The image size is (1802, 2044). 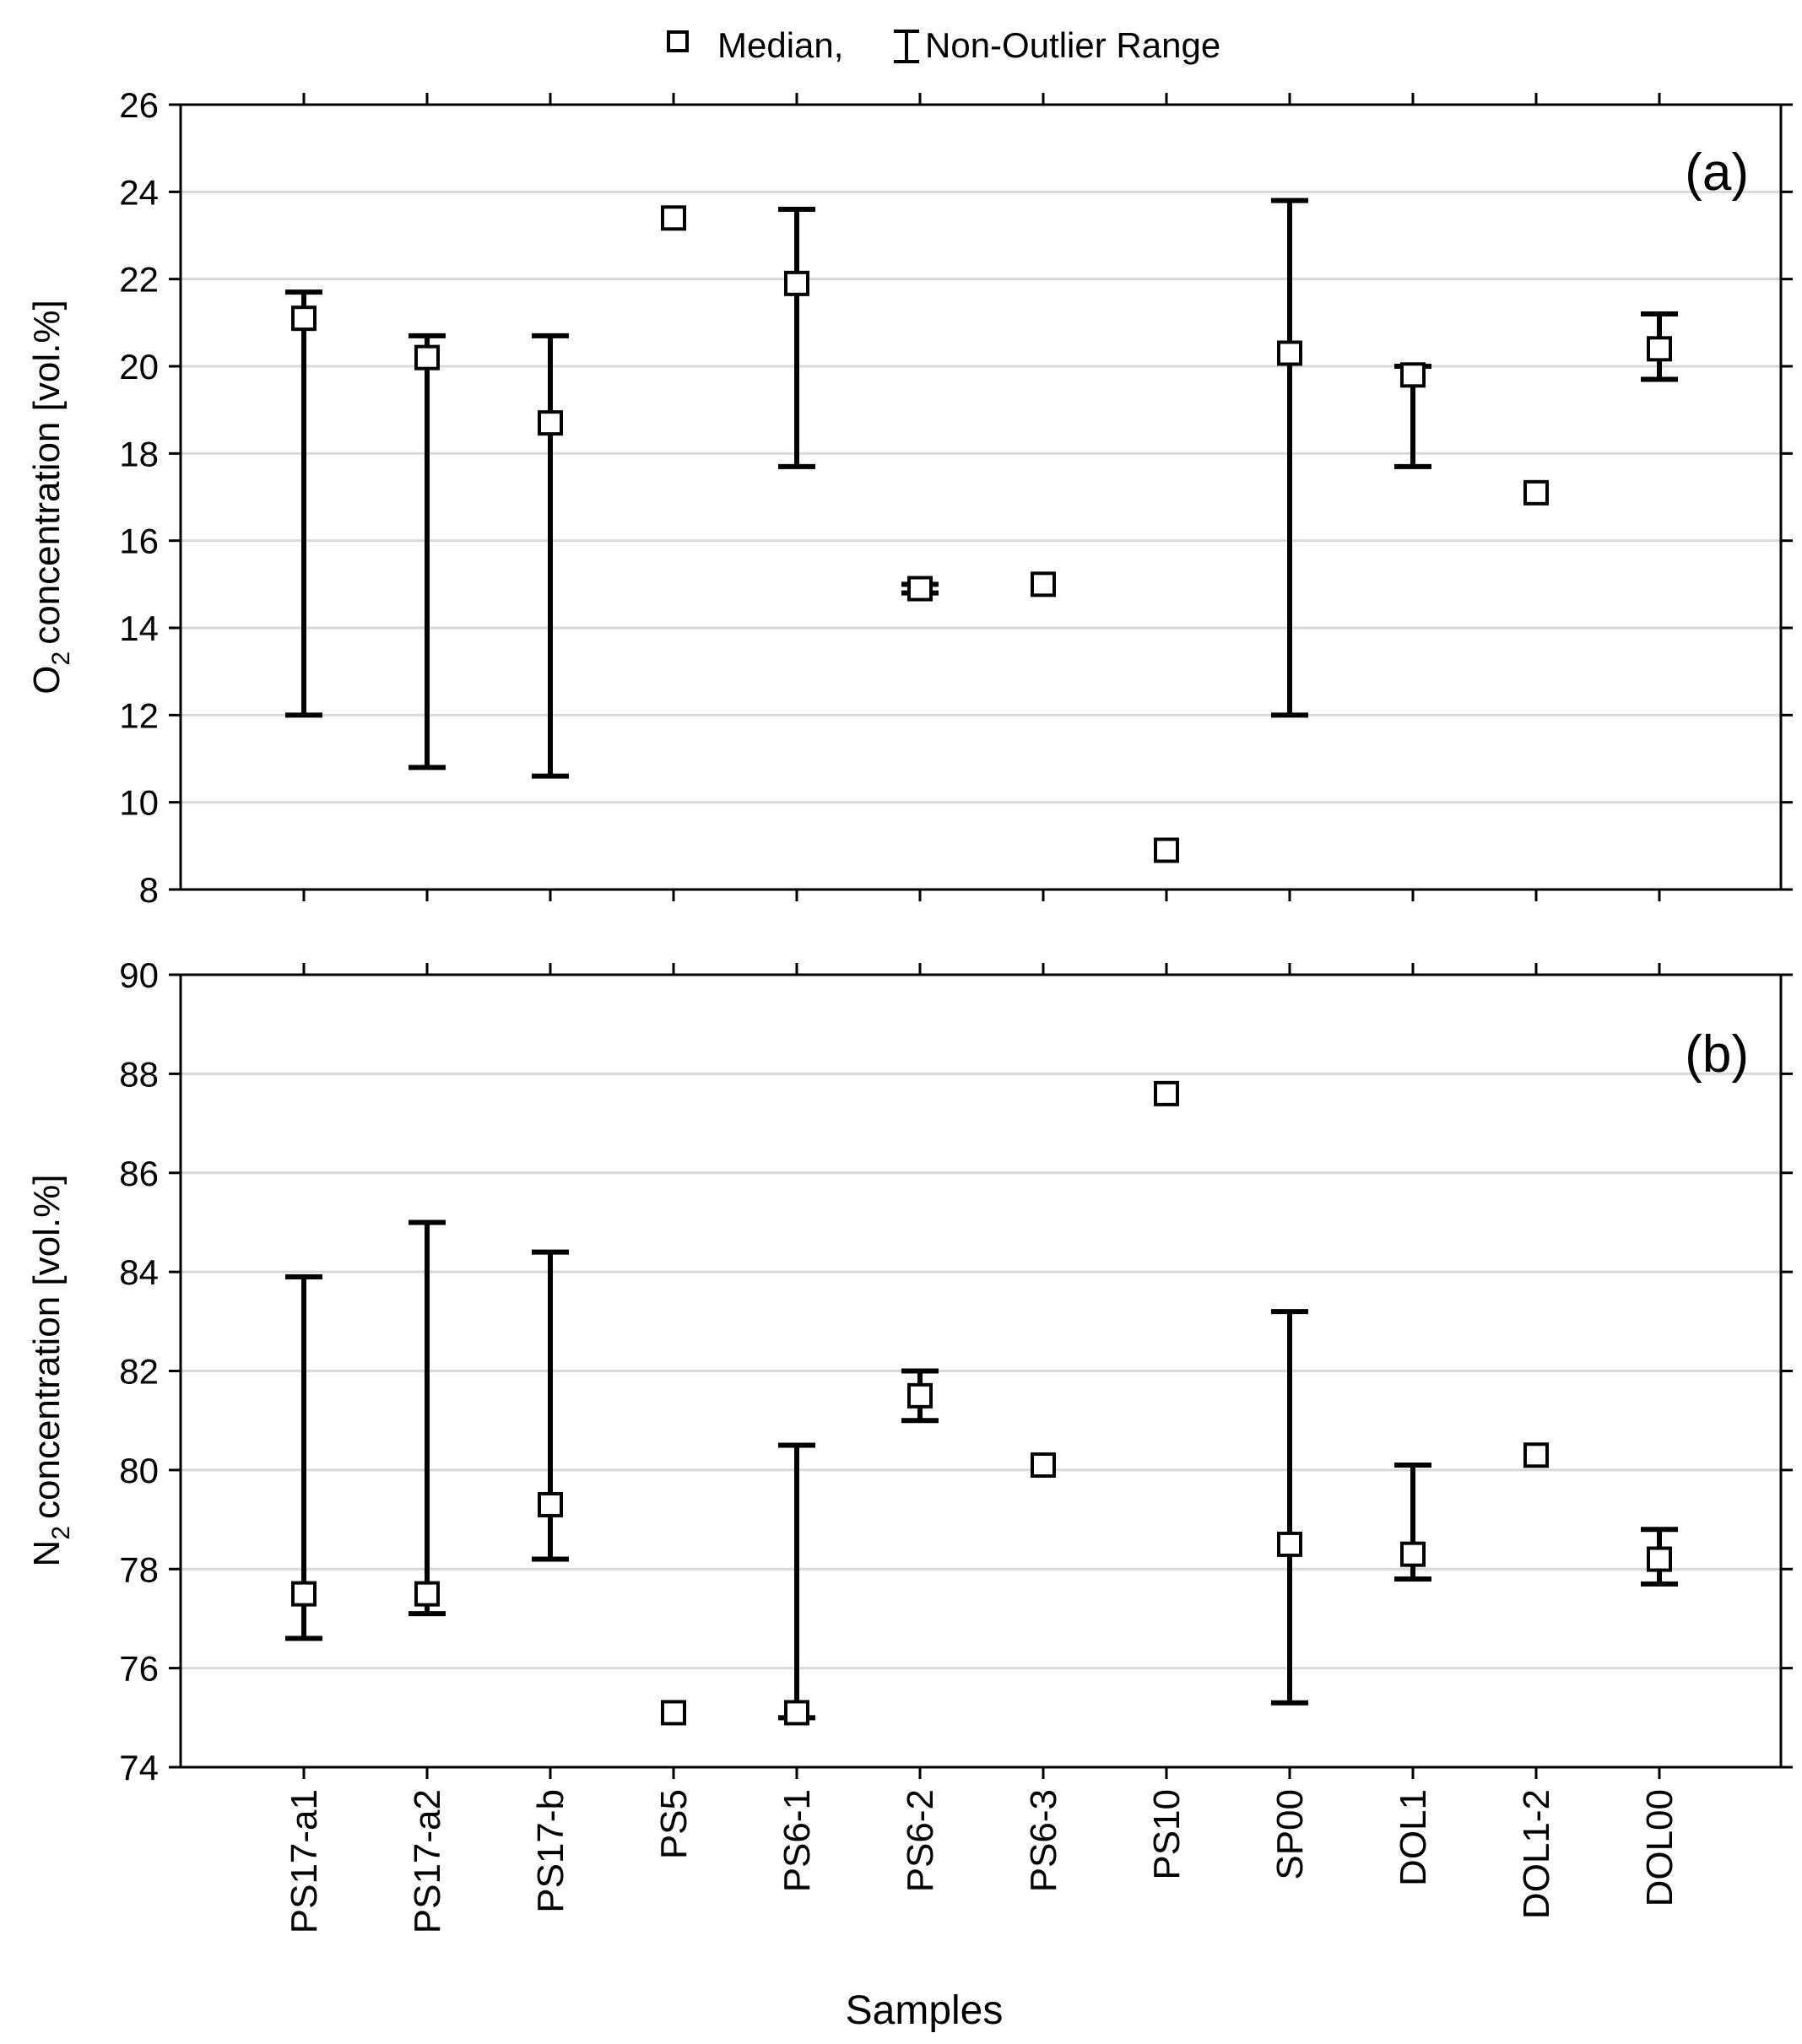 What do you see at coordinates (920, 1841) in the screenshot?
I see `x-axis-sample-label: PS6-2` at bounding box center [920, 1841].